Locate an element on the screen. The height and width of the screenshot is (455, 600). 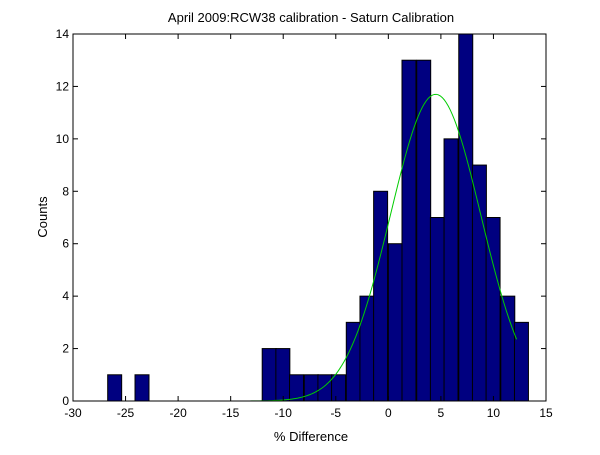
x-axis-title: % Difference is located at coordinates (311, 436).